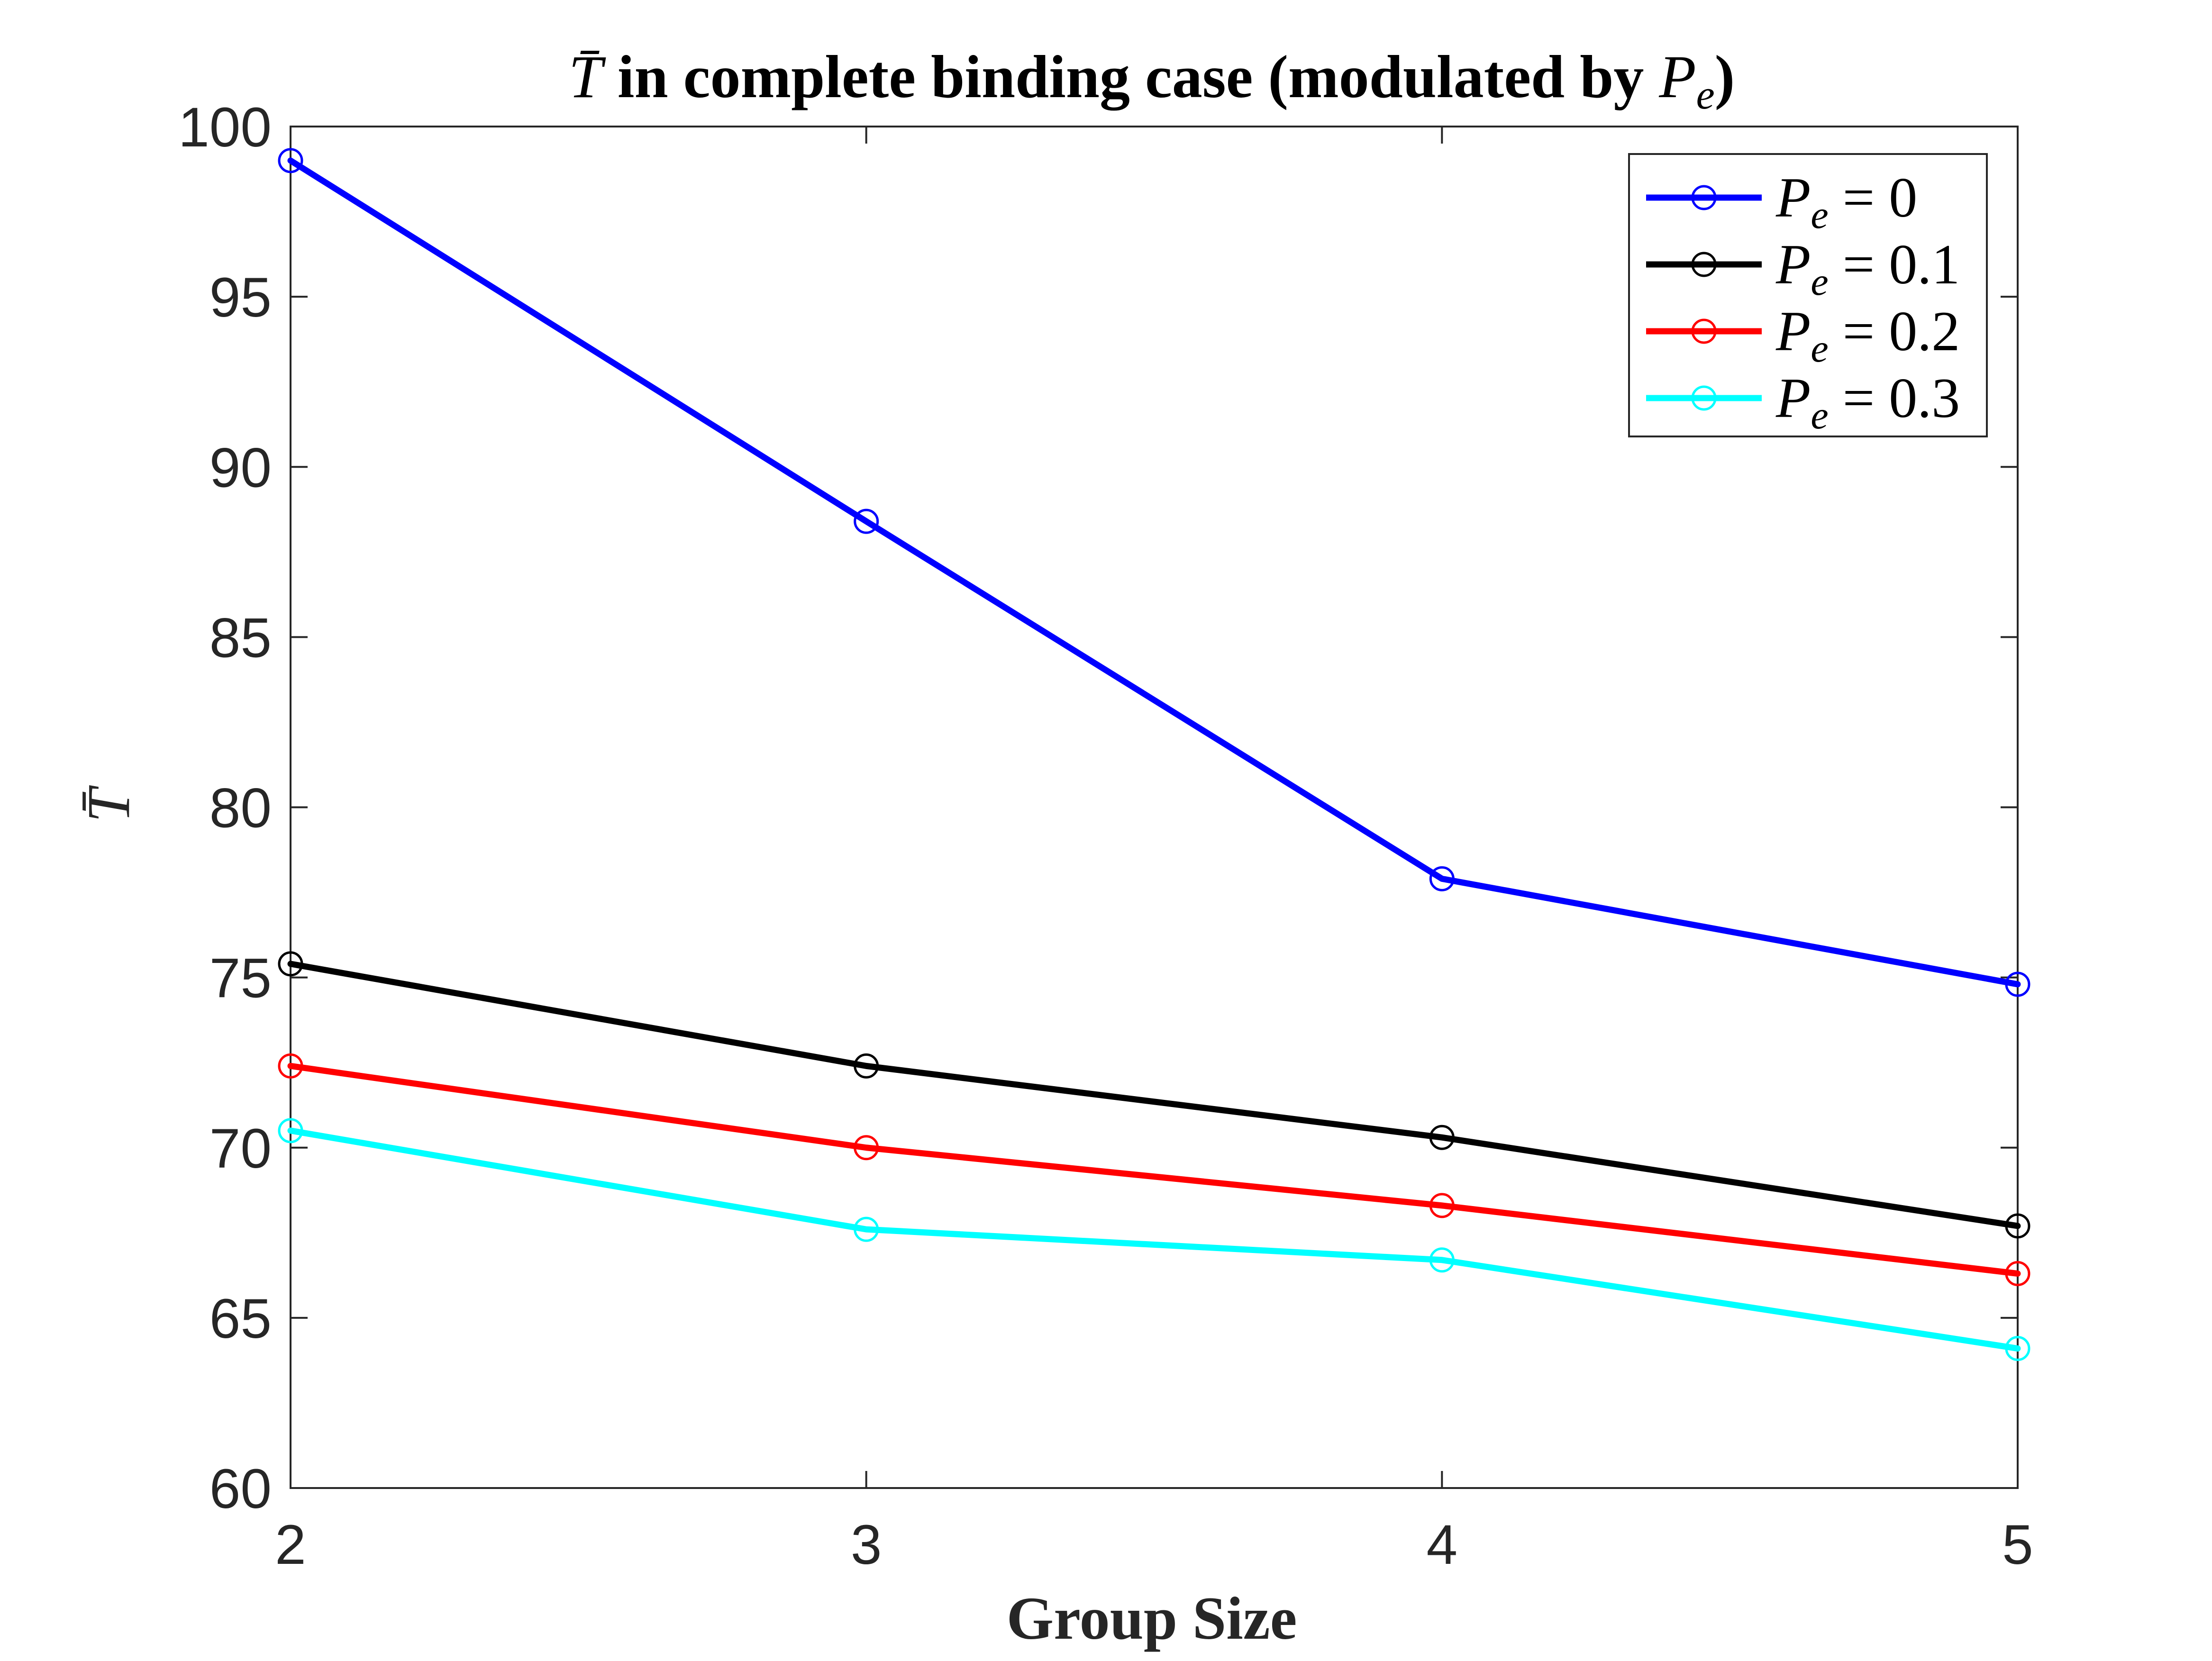 The height and width of the screenshot is (1661, 2212). I want to click on x-tick-label: 2, so click(290, 1545).